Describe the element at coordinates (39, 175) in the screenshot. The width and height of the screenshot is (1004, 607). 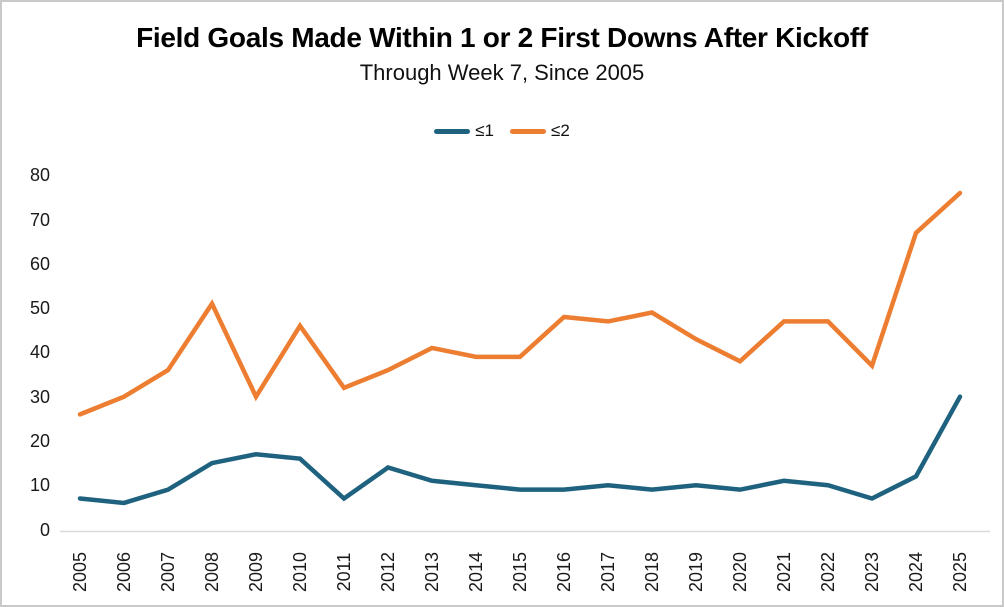
I see `y-axis-tick-label: 80` at that location.